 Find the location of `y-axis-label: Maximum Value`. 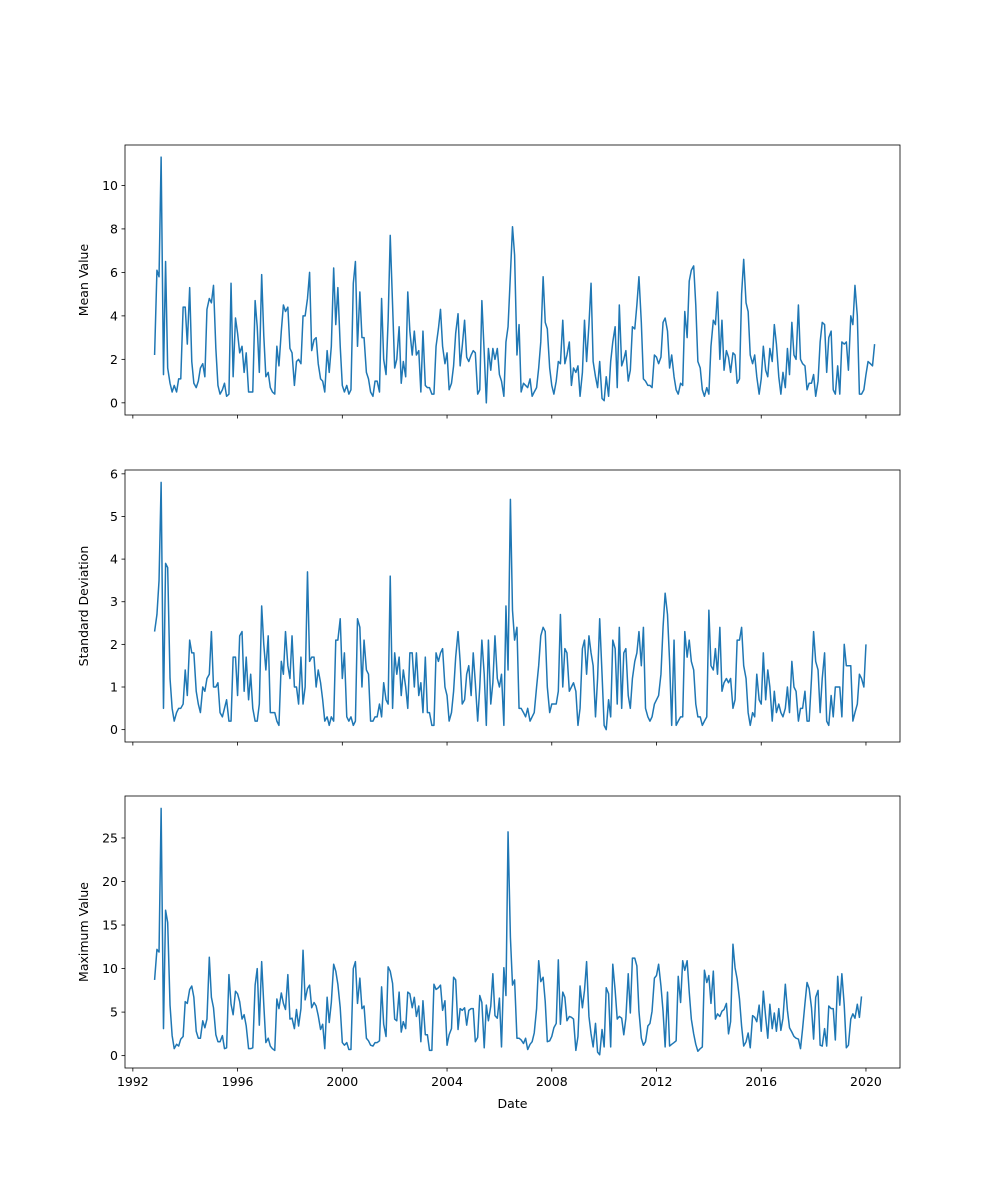

y-axis-label: Maximum Value is located at coordinates (83, 932).